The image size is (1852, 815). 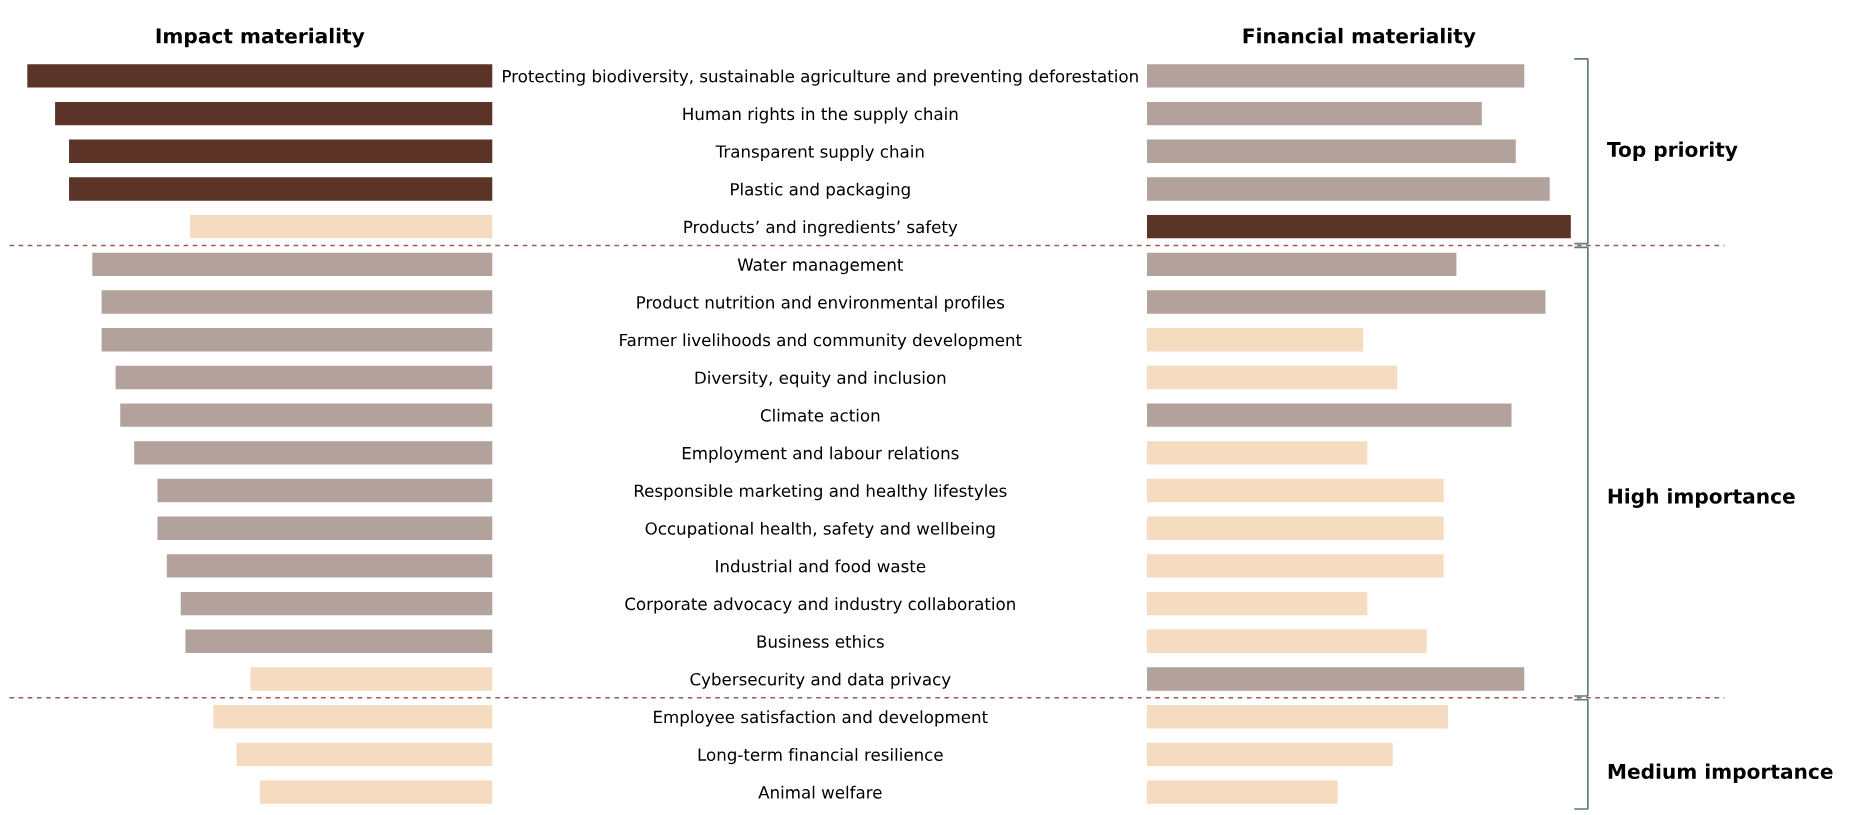 I want to click on y-tick-label: Diversity, equity and inclusion, so click(x=820, y=379).